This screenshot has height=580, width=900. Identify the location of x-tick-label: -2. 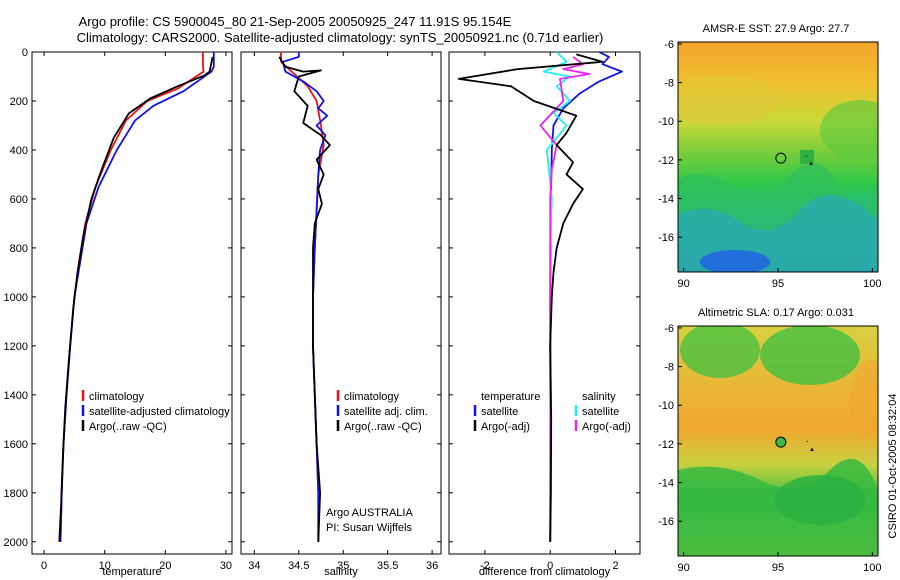
(485, 566).